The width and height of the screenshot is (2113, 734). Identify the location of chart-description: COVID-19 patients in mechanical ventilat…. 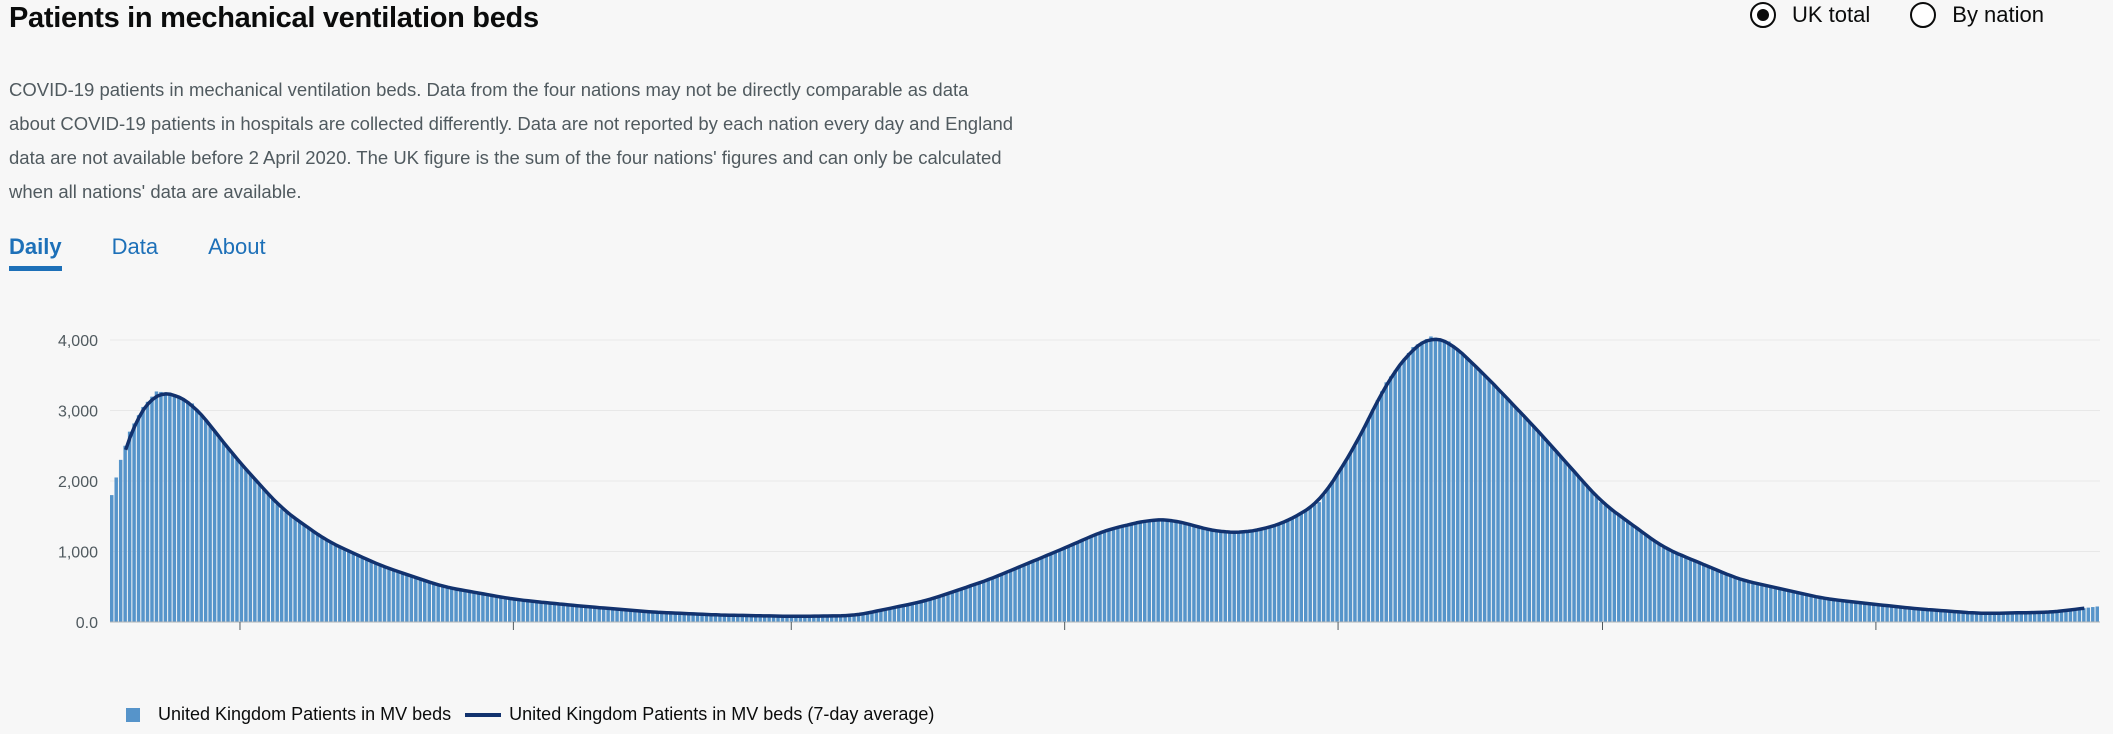
(539, 141).